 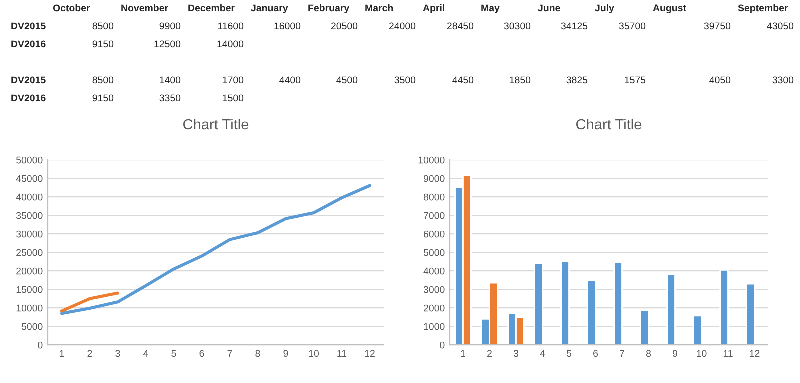 What do you see at coordinates (170, 80) in the screenshot?
I see `text: 1400` at bounding box center [170, 80].